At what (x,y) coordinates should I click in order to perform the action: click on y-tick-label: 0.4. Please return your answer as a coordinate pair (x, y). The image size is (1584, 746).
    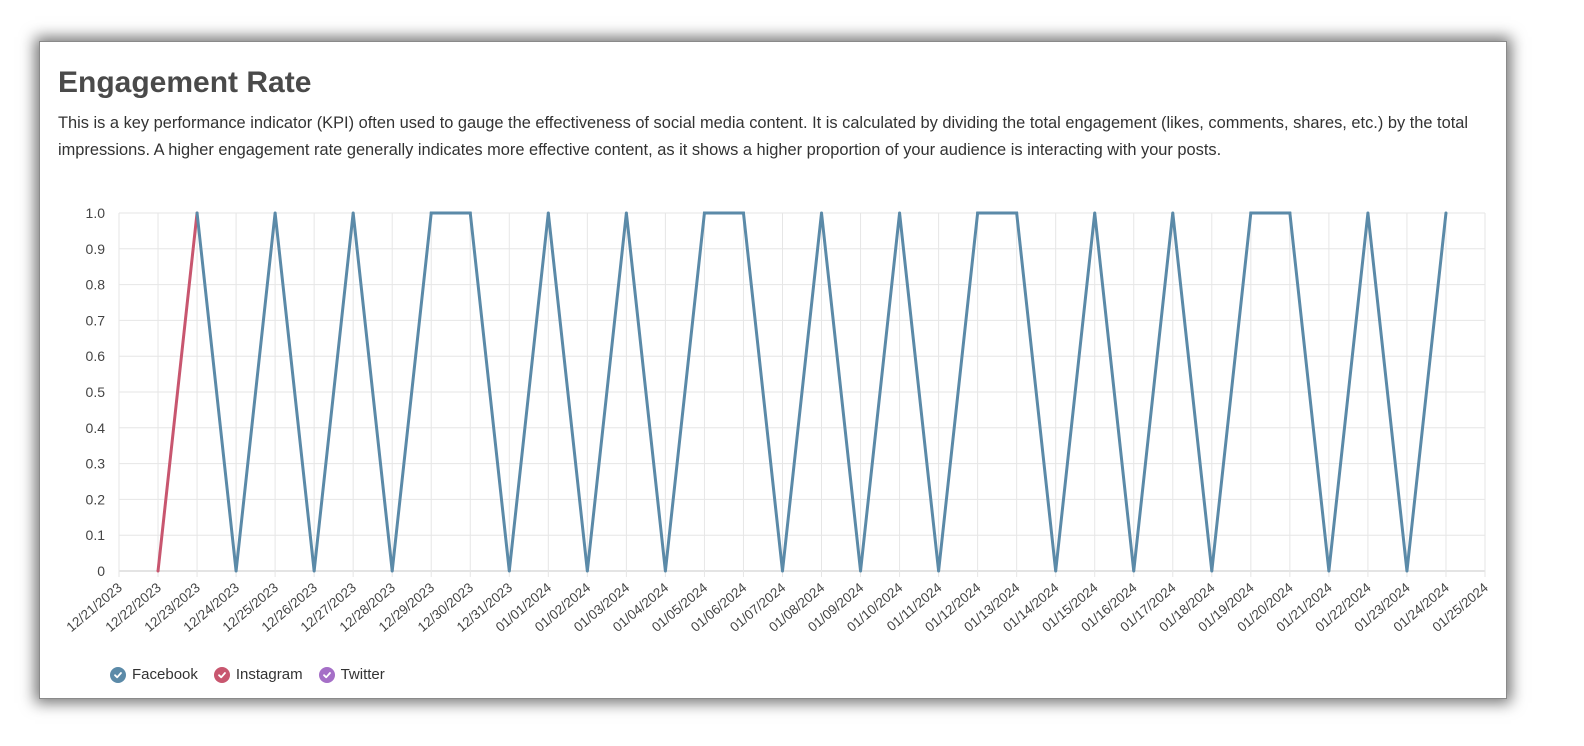
    Looking at the image, I should click on (96, 428).